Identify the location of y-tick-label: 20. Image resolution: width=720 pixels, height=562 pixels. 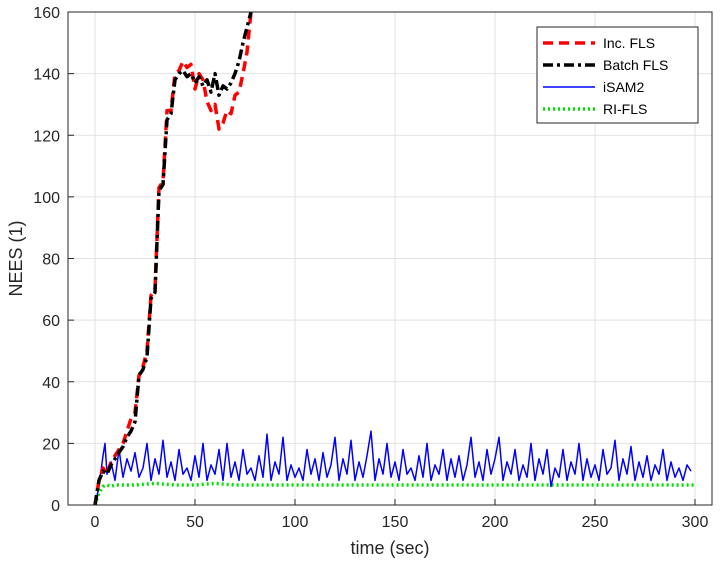
(51, 444).